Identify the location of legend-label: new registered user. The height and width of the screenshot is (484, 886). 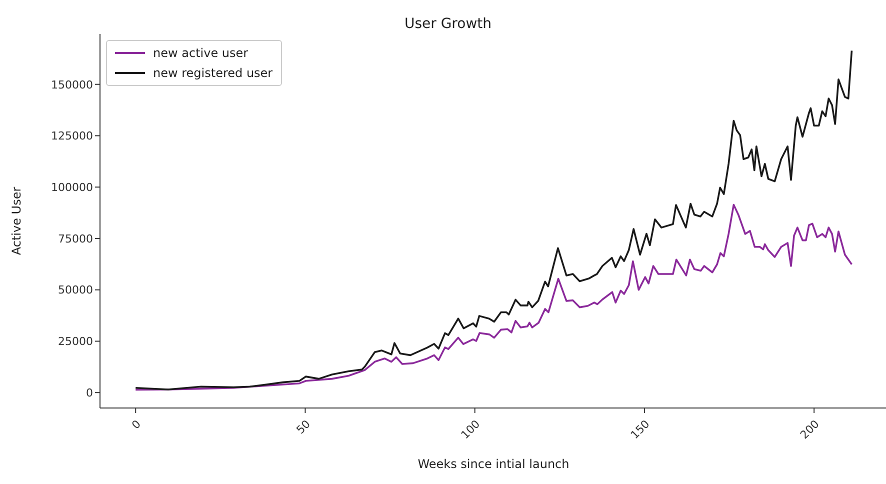
(213, 73).